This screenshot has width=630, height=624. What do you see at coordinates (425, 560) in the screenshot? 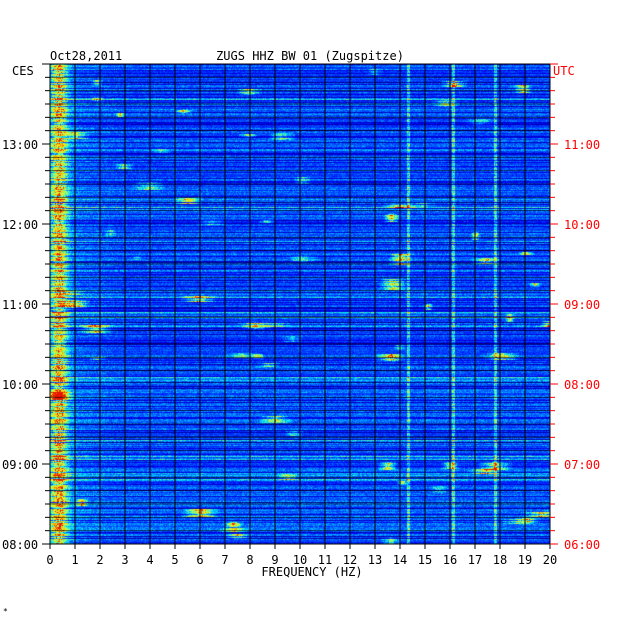
I see `x-tick-label: 15` at bounding box center [425, 560].